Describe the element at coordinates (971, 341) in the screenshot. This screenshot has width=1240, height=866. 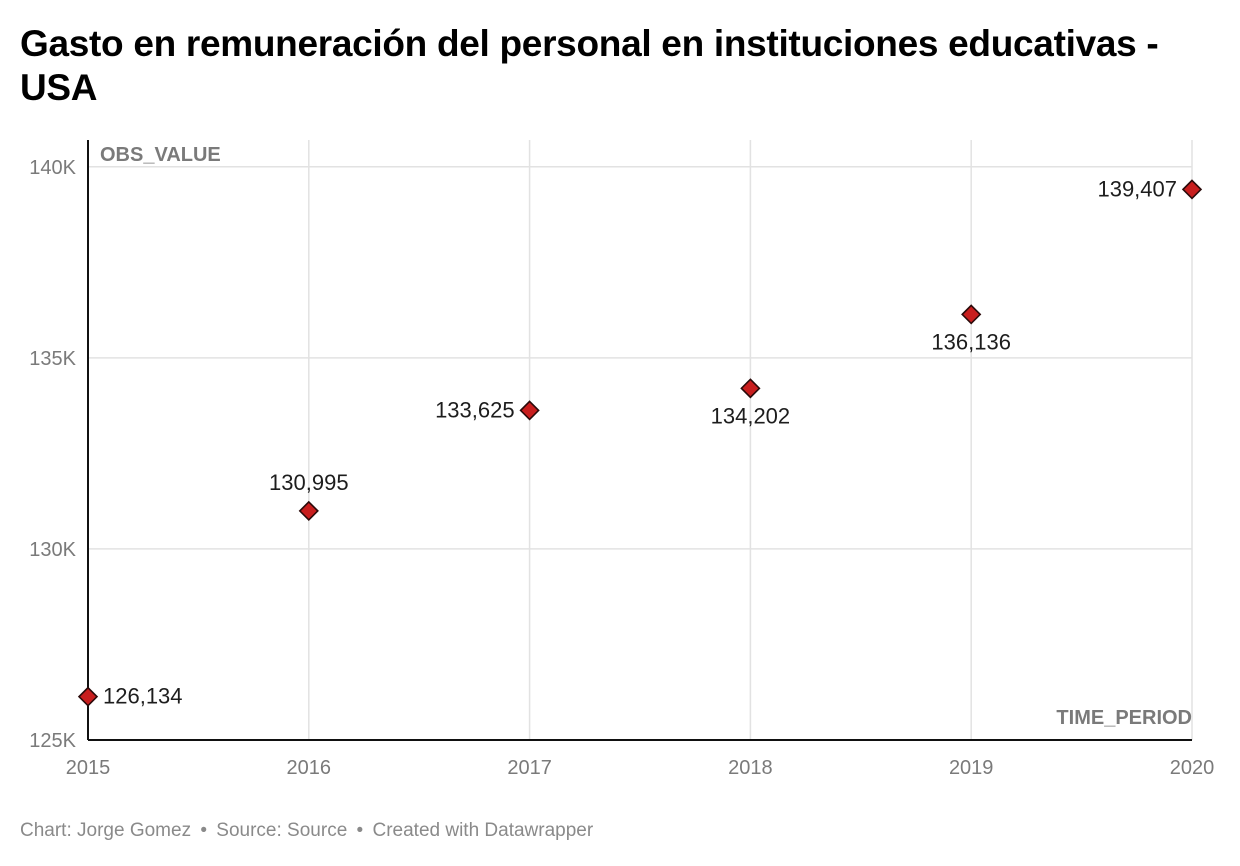
I see `data-label: 136,136` at that location.